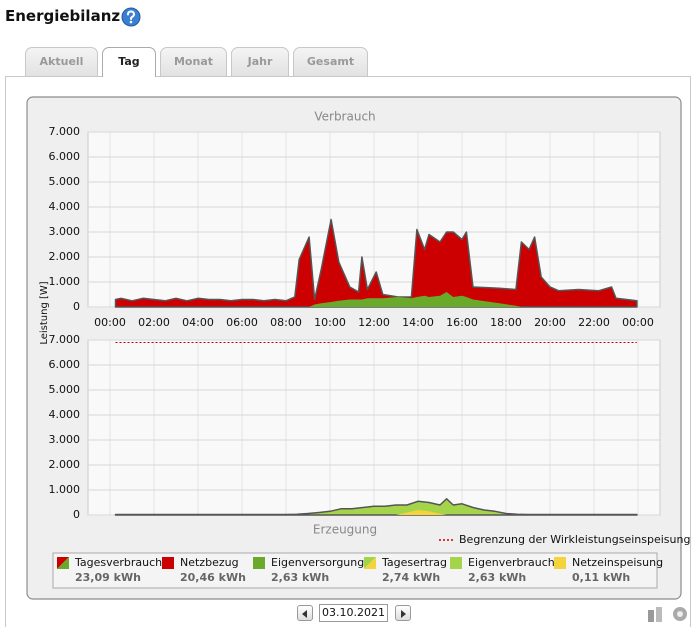 The height and width of the screenshot is (627, 692). Describe the element at coordinates (260, 61) in the screenshot. I see `tab: Jahr` at that location.